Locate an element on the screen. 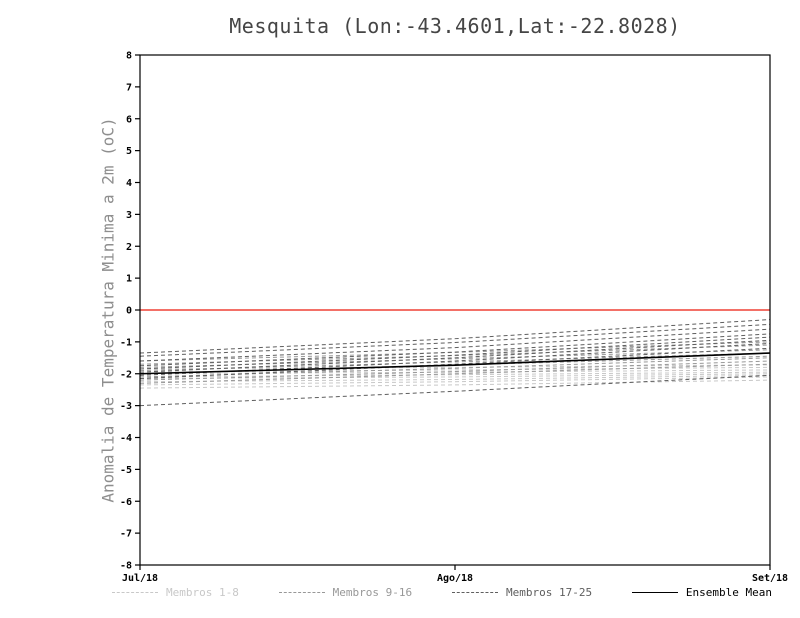  x-tick-label: Set/18 is located at coordinates (770, 578).